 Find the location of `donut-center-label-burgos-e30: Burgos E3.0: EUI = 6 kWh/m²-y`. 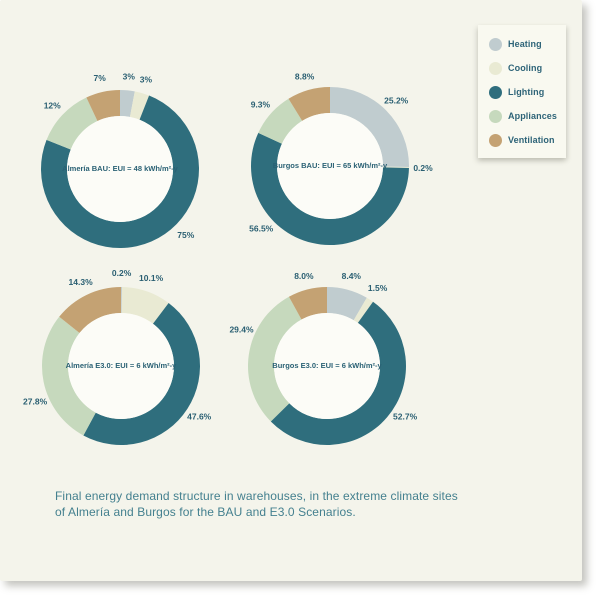

donut-center-label-burgos-e30: Burgos E3.0: EUI = 6 kWh/m²-y is located at coordinates (327, 365).